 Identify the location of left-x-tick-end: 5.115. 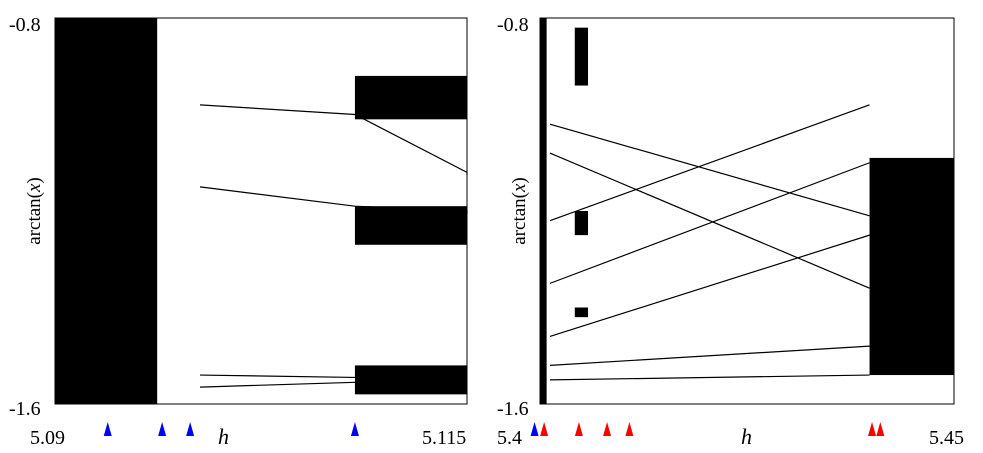
(444, 438).